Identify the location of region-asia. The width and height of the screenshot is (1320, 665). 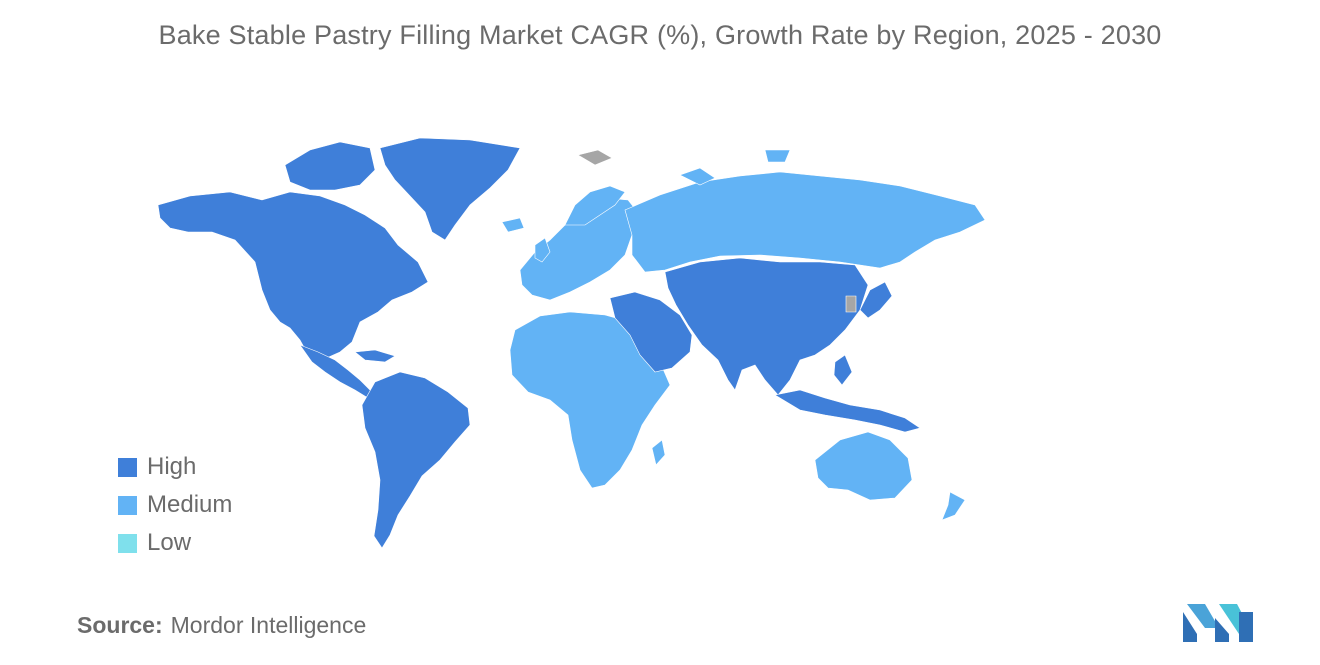
(766, 326).